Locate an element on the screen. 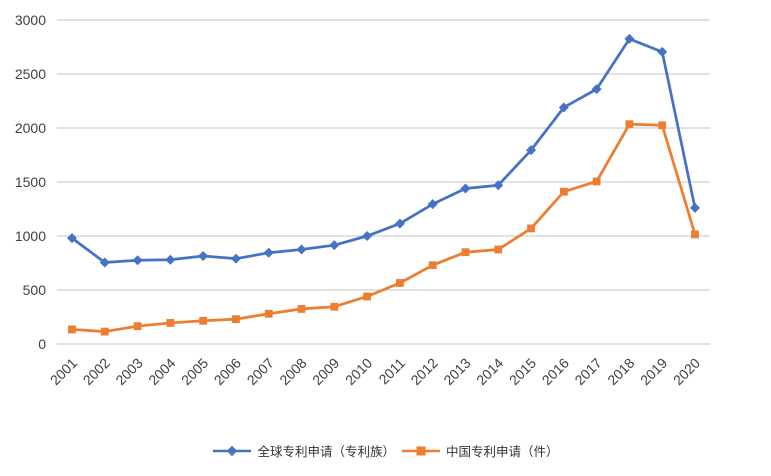 Image resolution: width=771 pixels, height=476 pixels. chart-legend: 全球专利申请（专利族） 中国专利申请（件） is located at coordinates (385, 450).